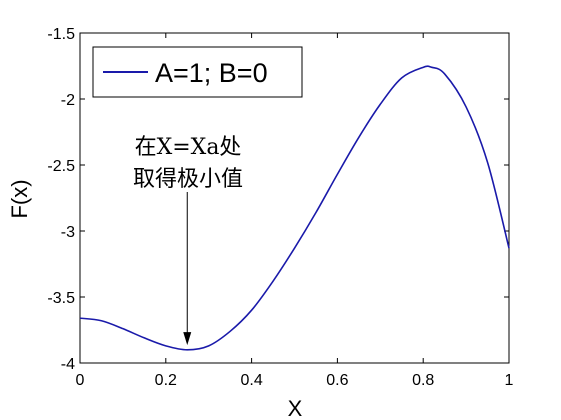  What do you see at coordinates (80, 380) in the screenshot?
I see `x-tick-label: 0` at bounding box center [80, 380].